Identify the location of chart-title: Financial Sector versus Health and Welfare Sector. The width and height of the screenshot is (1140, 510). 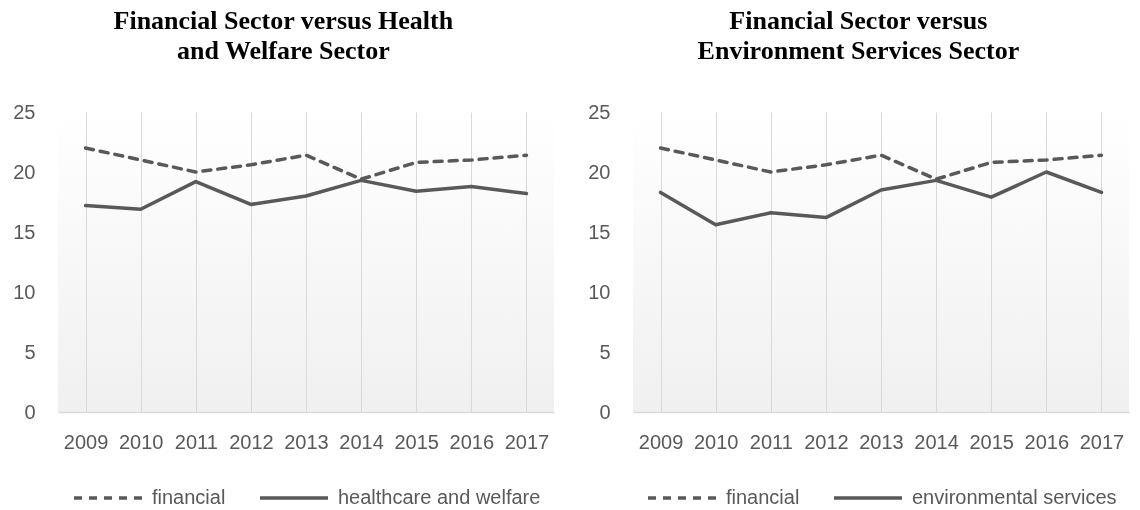
(283, 35).